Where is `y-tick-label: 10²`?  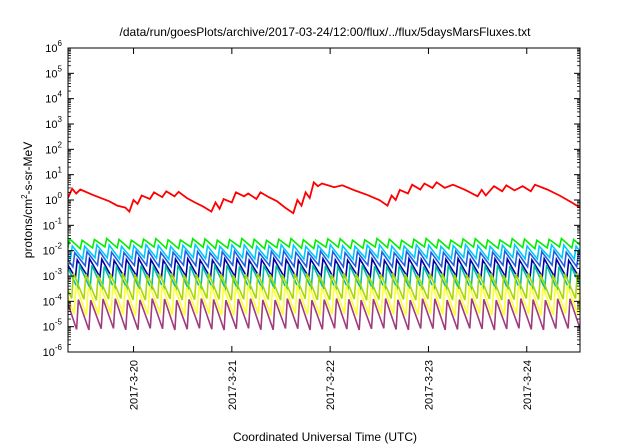
y-tick-label: 10² is located at coordinates (53, 148).